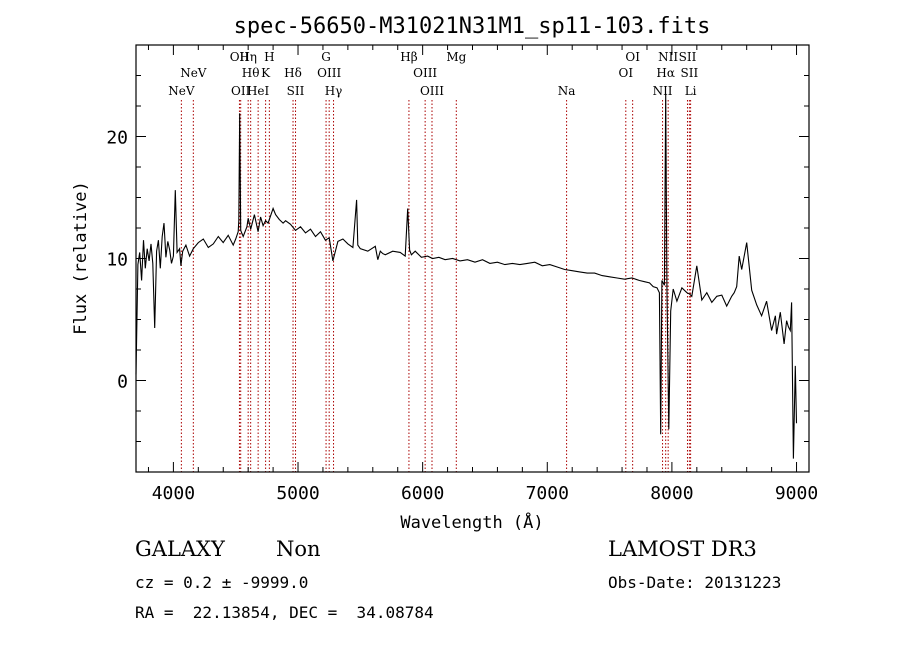 This screenshot has width=900, height=649. What do you see at coordinates (334, 91) in the screenshot?
I see `emission-line-label: Hγ` at bounding box center [334, 91].